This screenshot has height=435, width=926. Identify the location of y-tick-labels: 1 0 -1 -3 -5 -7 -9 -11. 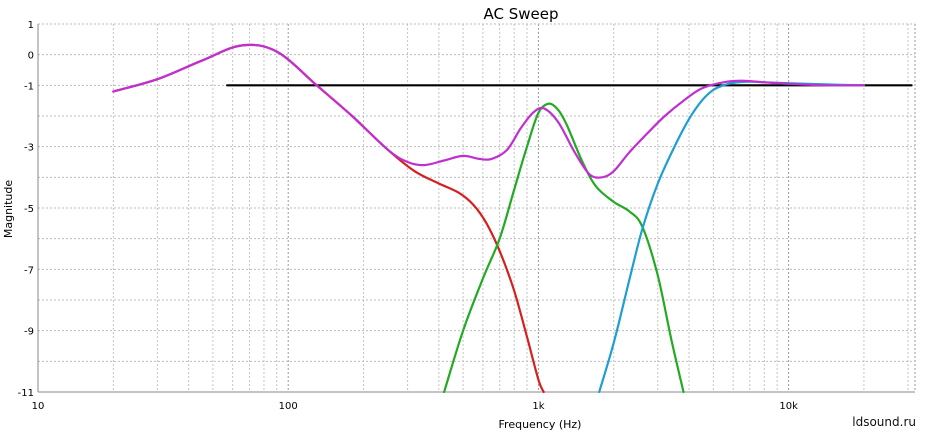
(26, 209).